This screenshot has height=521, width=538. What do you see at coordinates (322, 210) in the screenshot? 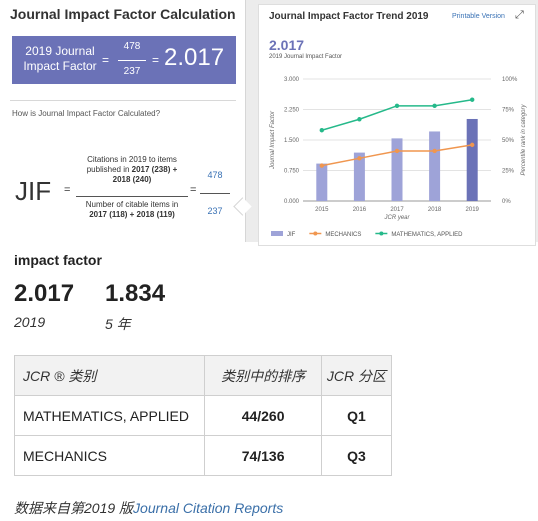
I see `x-tick-label: 2015` at bounding box center [322, 210].